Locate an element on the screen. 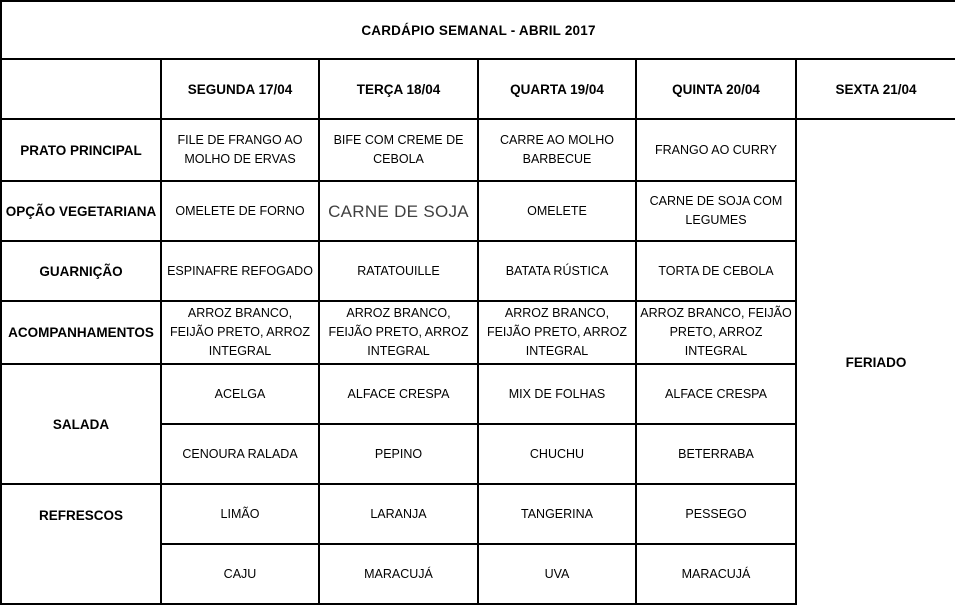 Image resolution: width=955 pixels, height=605 pixels. menu-cell: UVA is located at coordinates (557, 574).